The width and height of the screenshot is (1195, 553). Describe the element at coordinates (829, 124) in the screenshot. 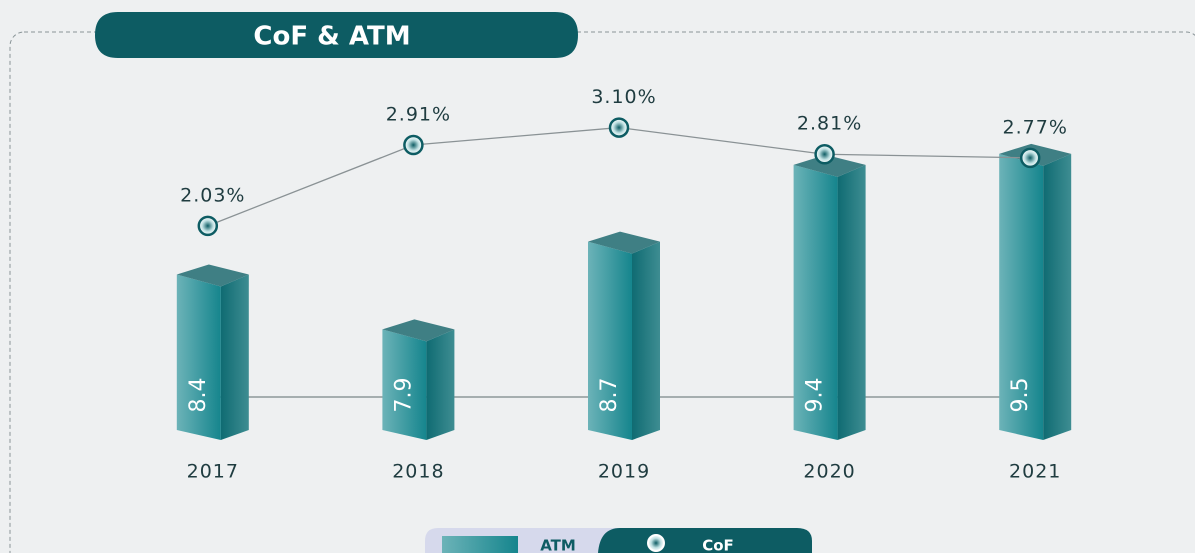

I see `cof-value-label: 2.81%` at that location.